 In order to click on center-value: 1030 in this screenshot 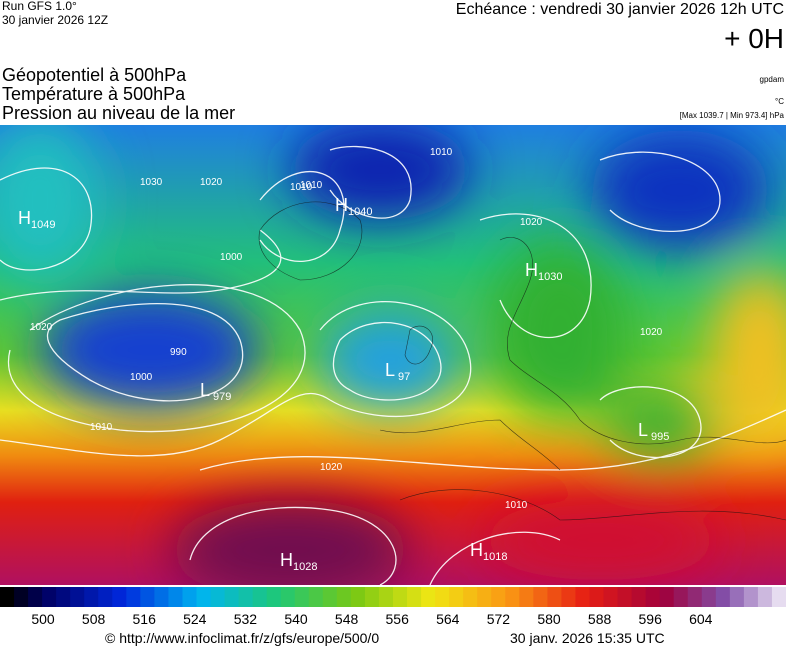, I will do `click(550, 277)`.